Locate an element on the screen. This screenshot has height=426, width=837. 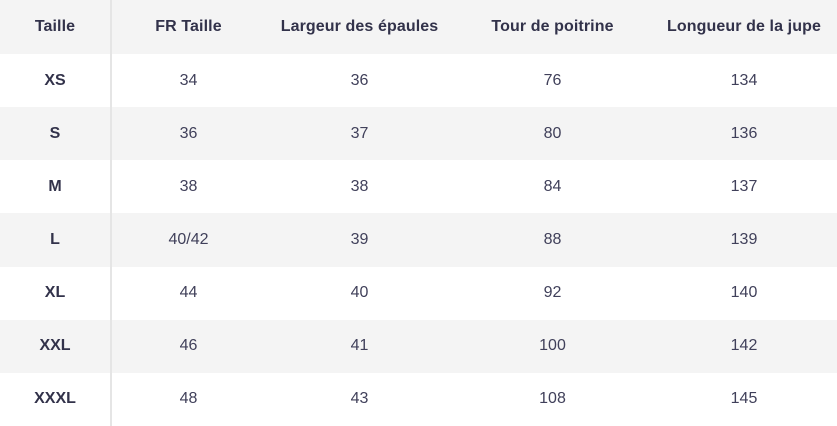
table-row-xs: XS 34 36 76 134 is located at coordinates (418, 81).